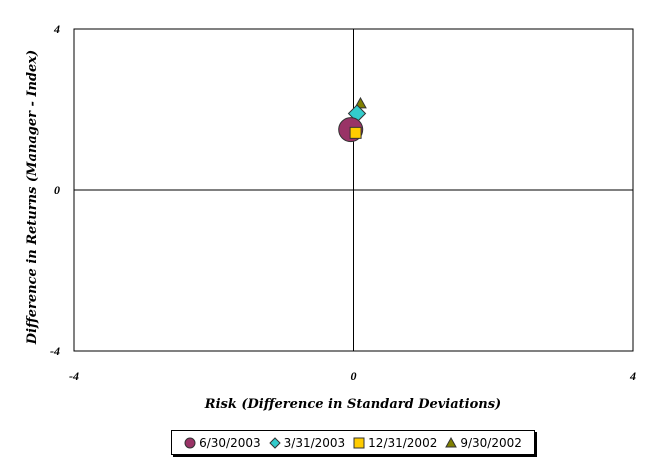 The image size is (658, 463). Describe the element at coordinates (56, 29) in the screenshot. I see `y-tick-label: 4` at that location.